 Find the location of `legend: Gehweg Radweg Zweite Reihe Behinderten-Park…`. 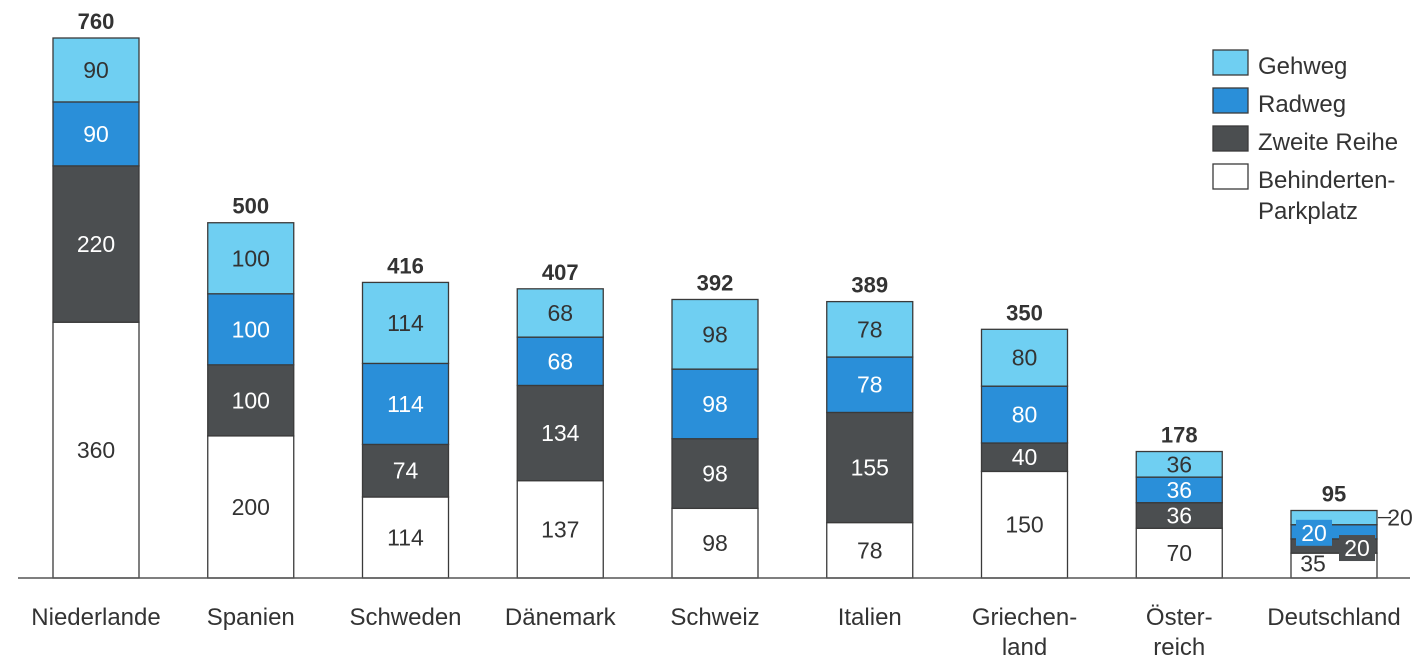

legend: Gehweg Radweg Zweite Reihe Behinderten-Park… is located at coordinates (1305, 137).